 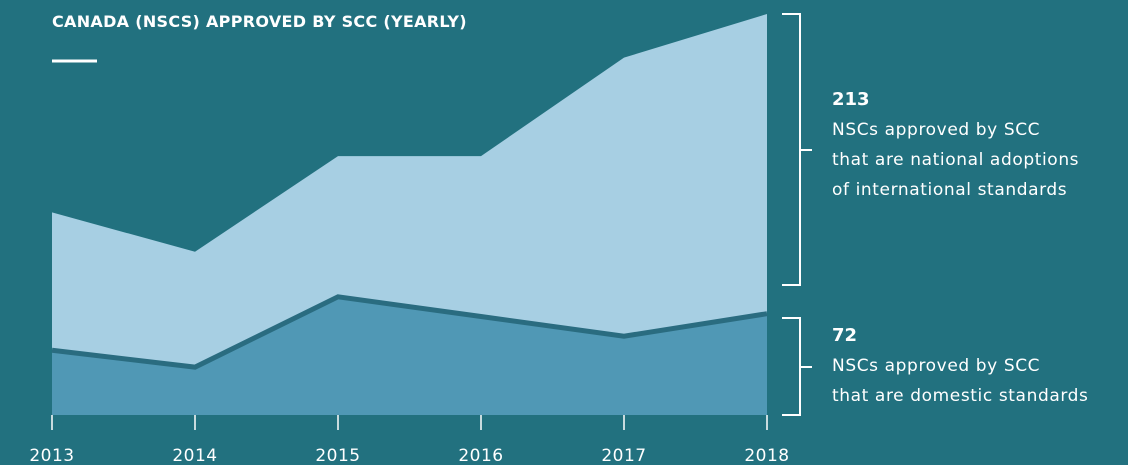 What do you see at coordinates (259, 21) in the screenshot?
I see `chart-title: CANADA (NSCS) APPROVED BY SCC (YEARLY)` at bounding box center [259, 21].